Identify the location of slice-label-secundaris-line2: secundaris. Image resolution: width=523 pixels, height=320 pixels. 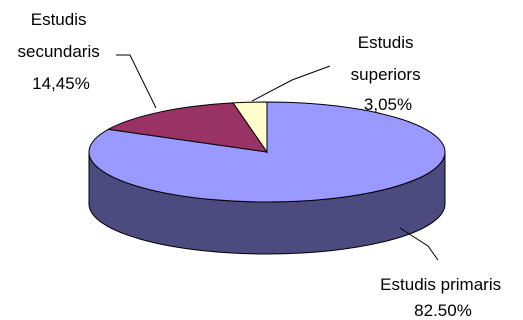
(59, 51).